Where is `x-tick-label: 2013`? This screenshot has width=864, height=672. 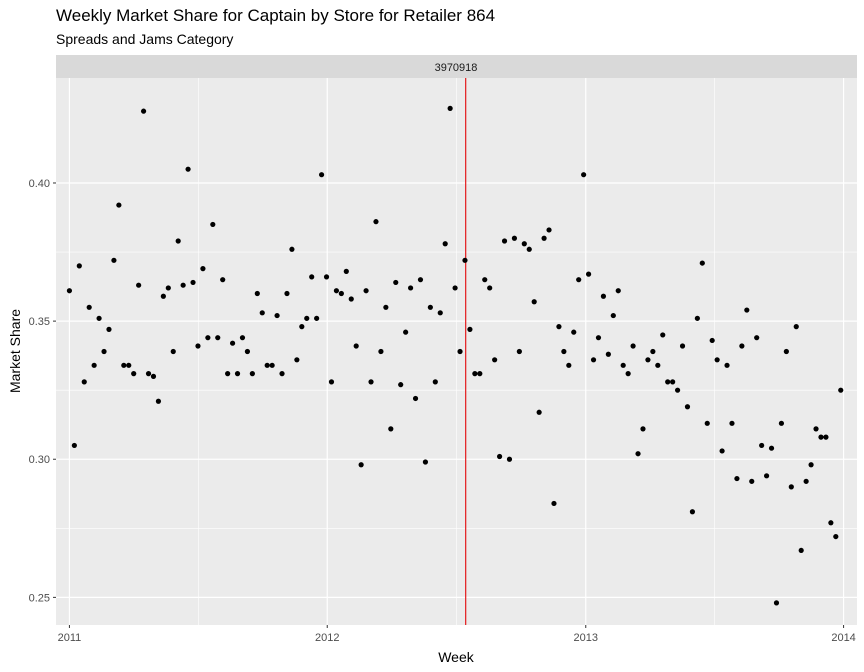
x-tick-label: 2013 is located at coordinates (586, 638).